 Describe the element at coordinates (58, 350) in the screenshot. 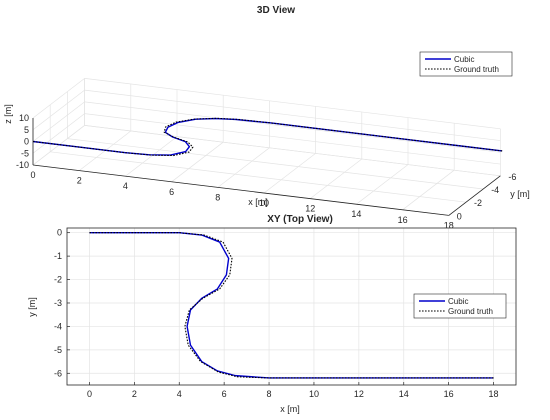

I see `y-tick-label-xy: -5` at that location.